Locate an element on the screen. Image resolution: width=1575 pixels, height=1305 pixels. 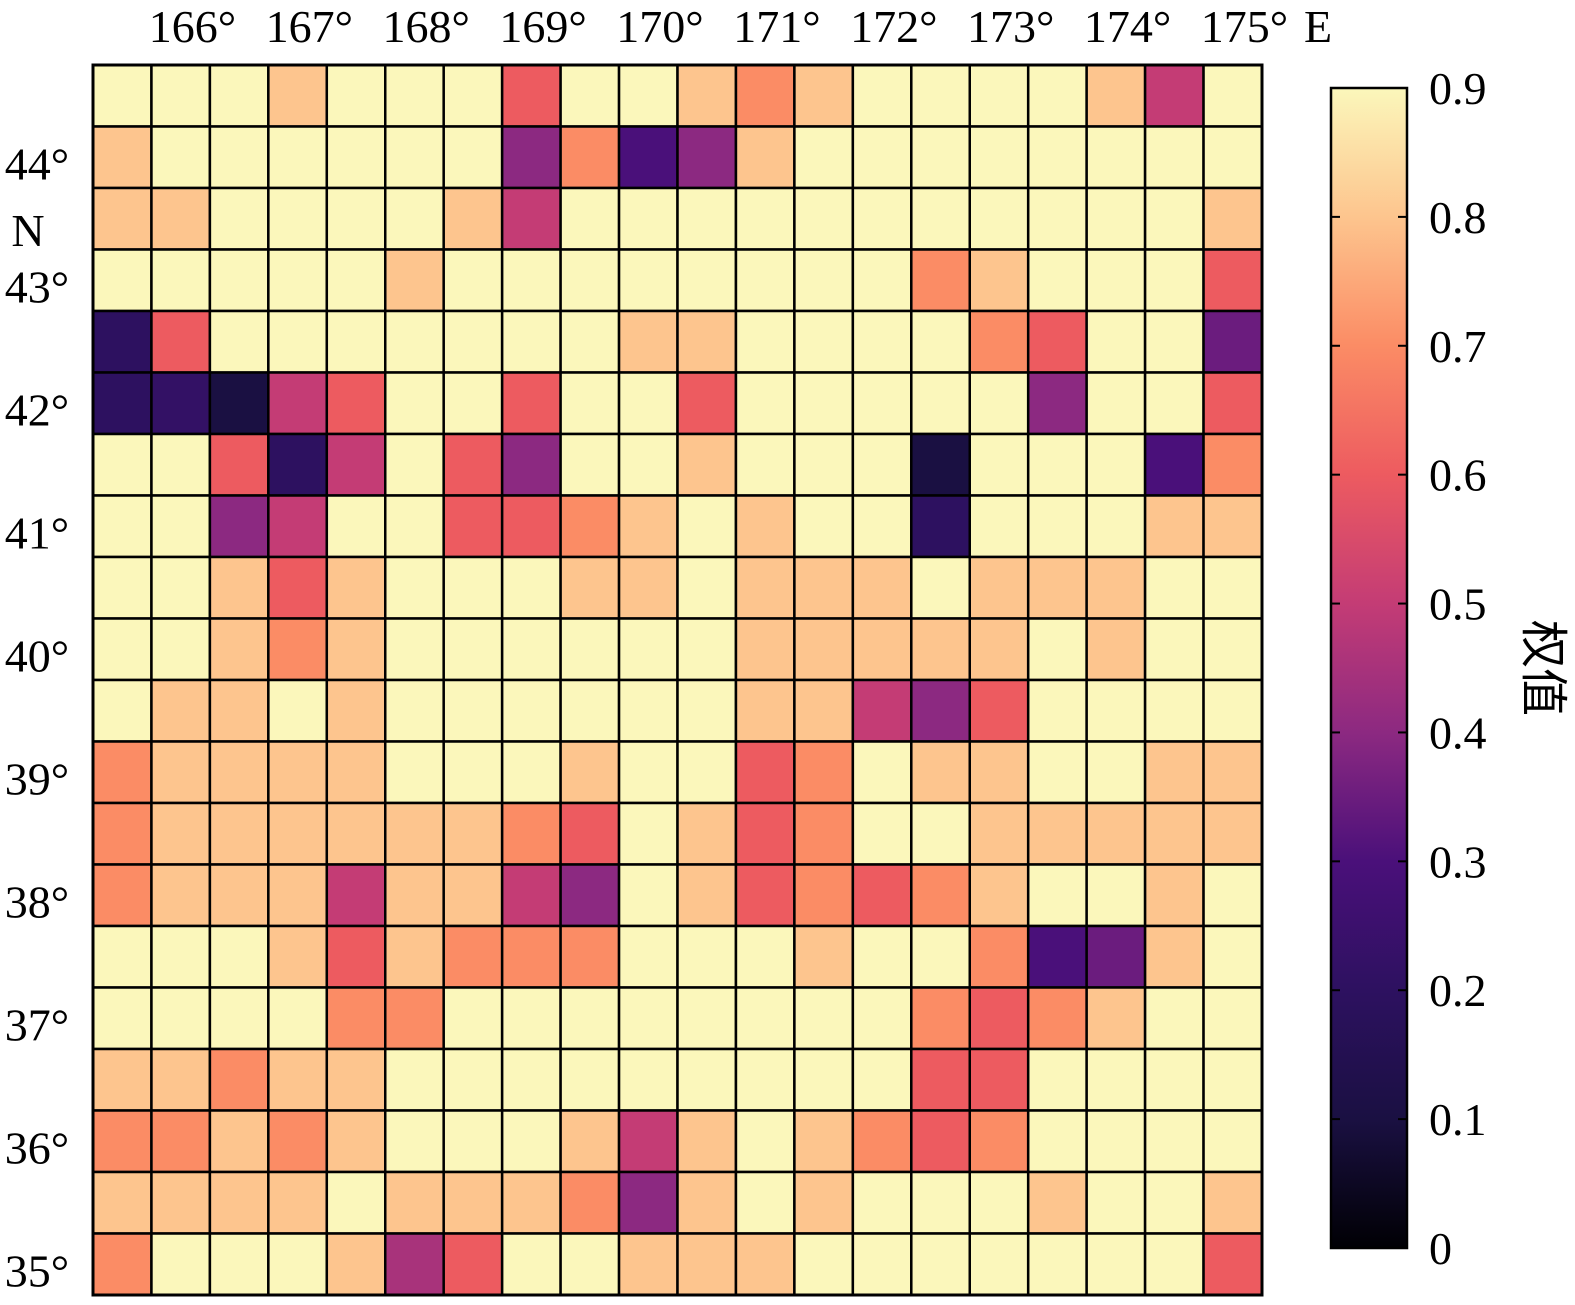
x-tick-label: 166° is located at coordinates (192, 26).